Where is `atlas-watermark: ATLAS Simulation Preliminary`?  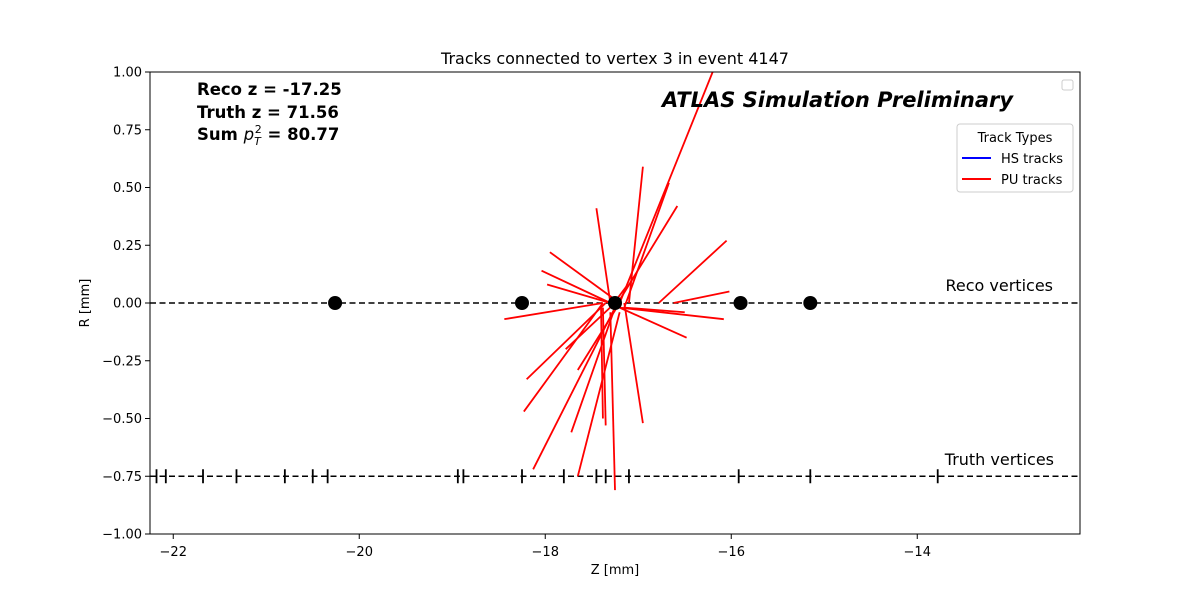 atlas-watermark: ATLAS Simulation Preliminary is located at coordinates (837, 100).